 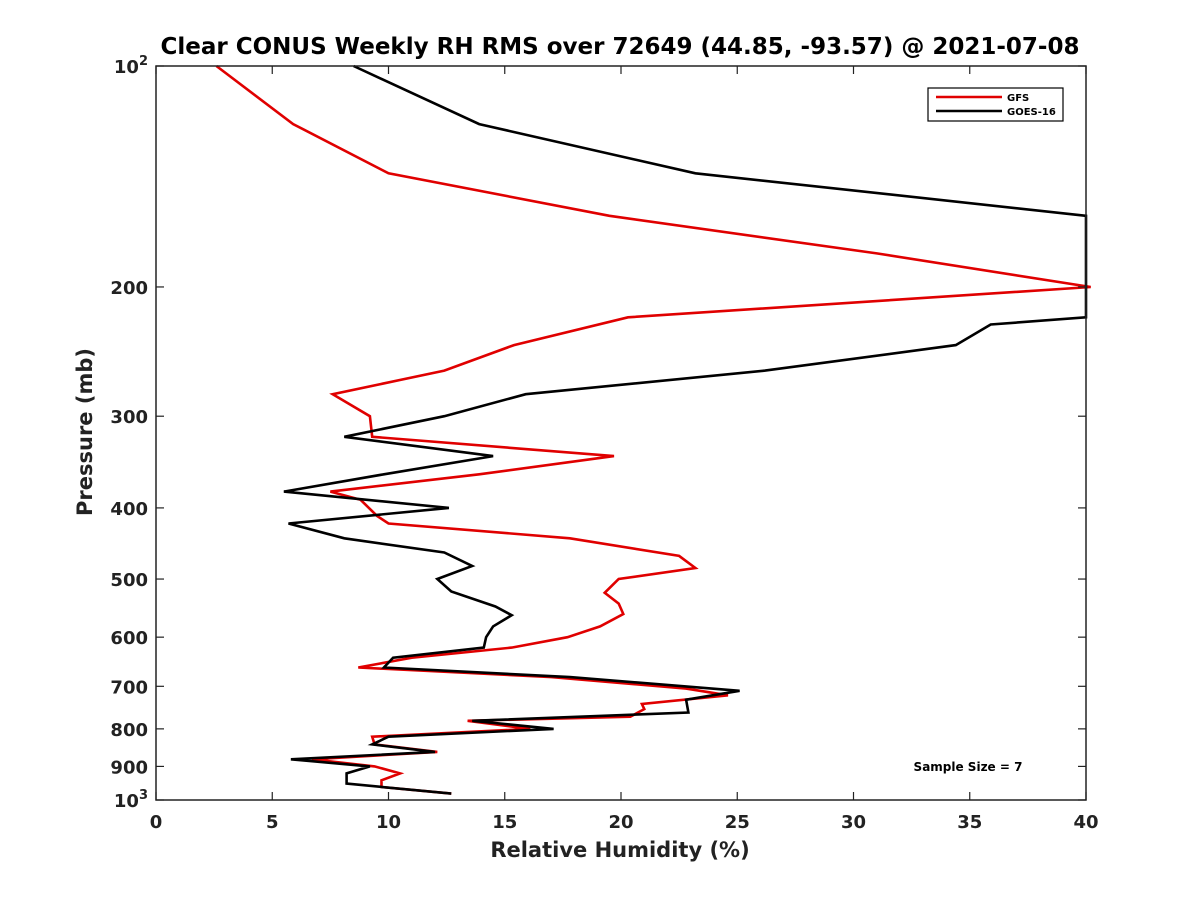 I want to click on sample-size-annotation: Sample Size = 7, so click(x=968, y=767).